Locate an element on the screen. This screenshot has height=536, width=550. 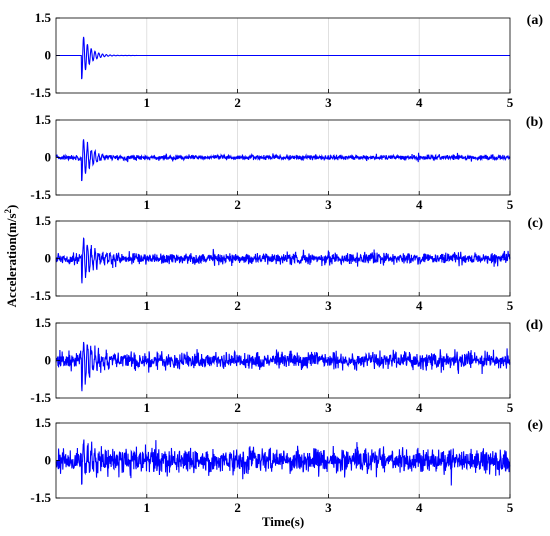
x-axis-title: Time(s) is located at coordinates (283, 521).